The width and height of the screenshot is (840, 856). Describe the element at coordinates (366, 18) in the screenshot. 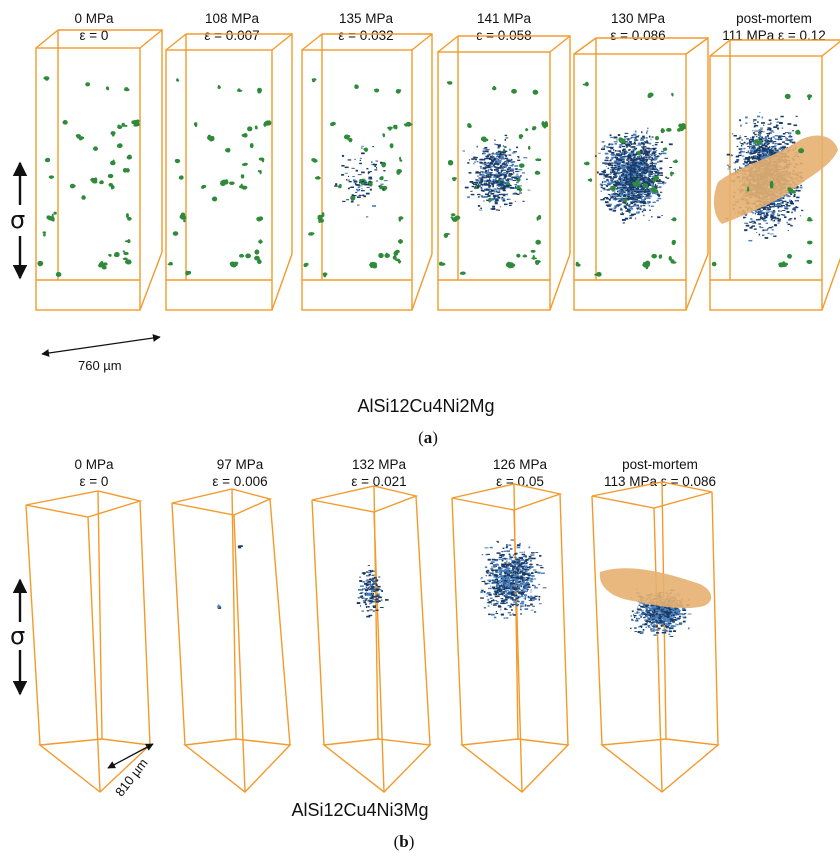

I see `stress-label: 135 MPa` at that location.